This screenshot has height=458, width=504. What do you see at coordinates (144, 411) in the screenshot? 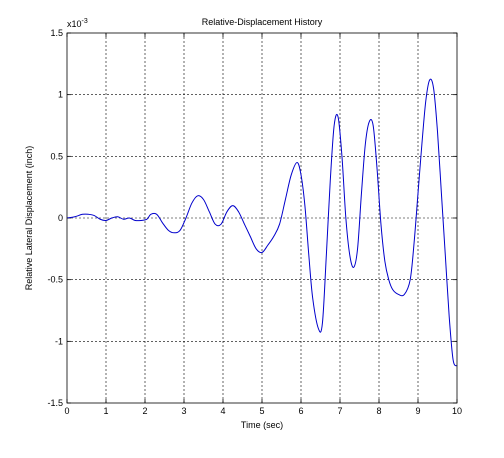
I see `x-tick-label: 2` at bounding box center [144, 411].